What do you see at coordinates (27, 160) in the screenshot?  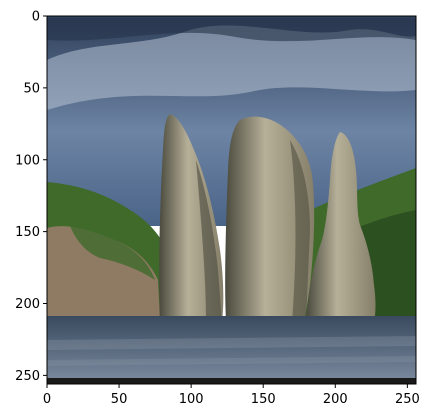 I see `y-tick-label: 100` at bounding box center [27, 160].